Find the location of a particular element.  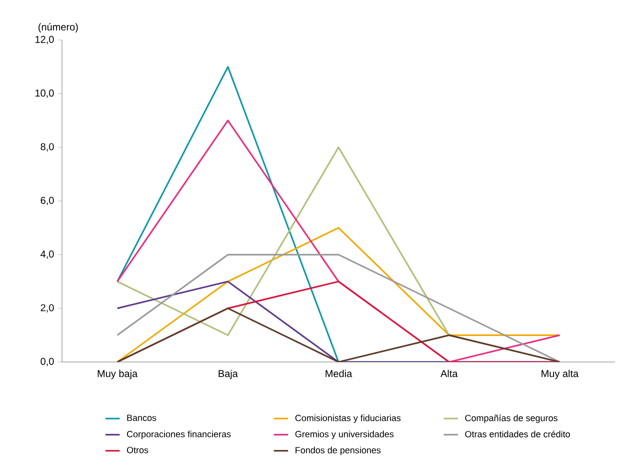

x-tick-label: Media is located at coordinates (339, 374).